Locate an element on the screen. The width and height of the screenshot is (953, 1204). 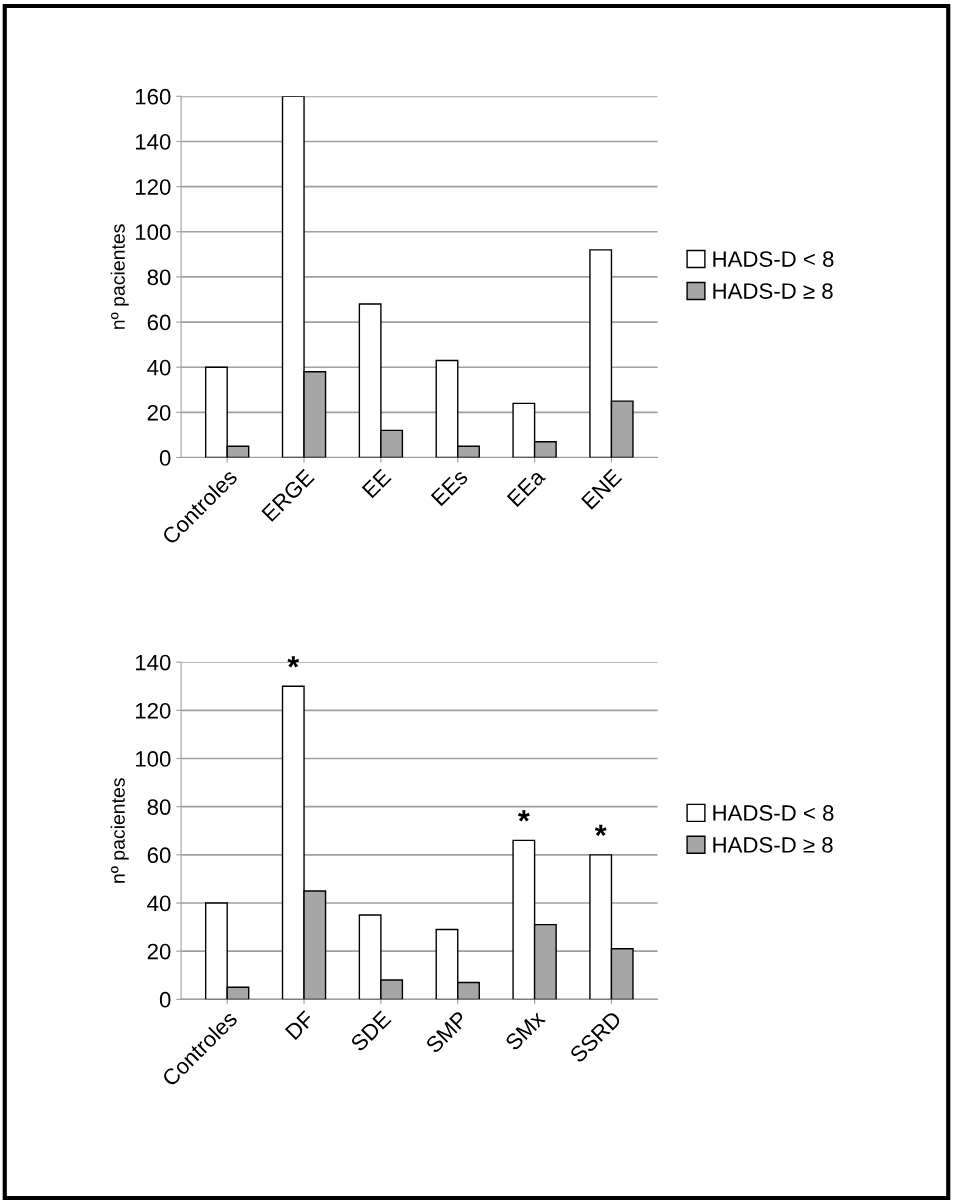
x-tick-label: EEa is located at coordinates (526, 487).